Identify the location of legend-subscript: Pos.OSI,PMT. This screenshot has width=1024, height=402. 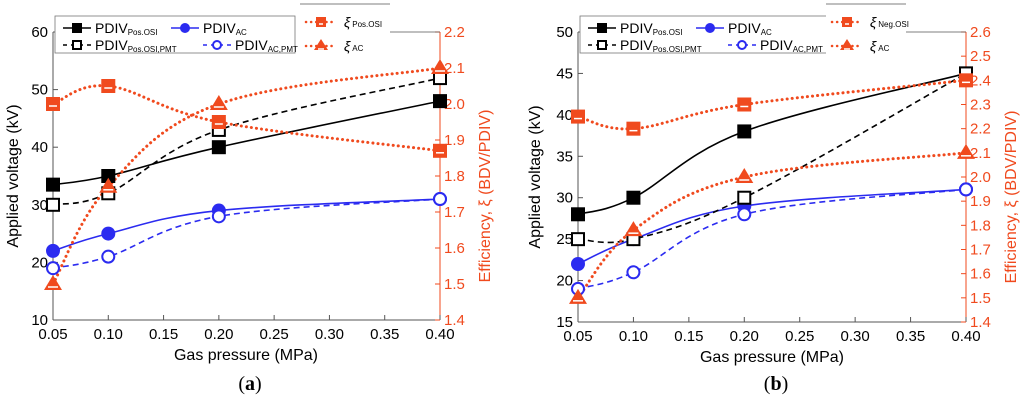
(677, 49).